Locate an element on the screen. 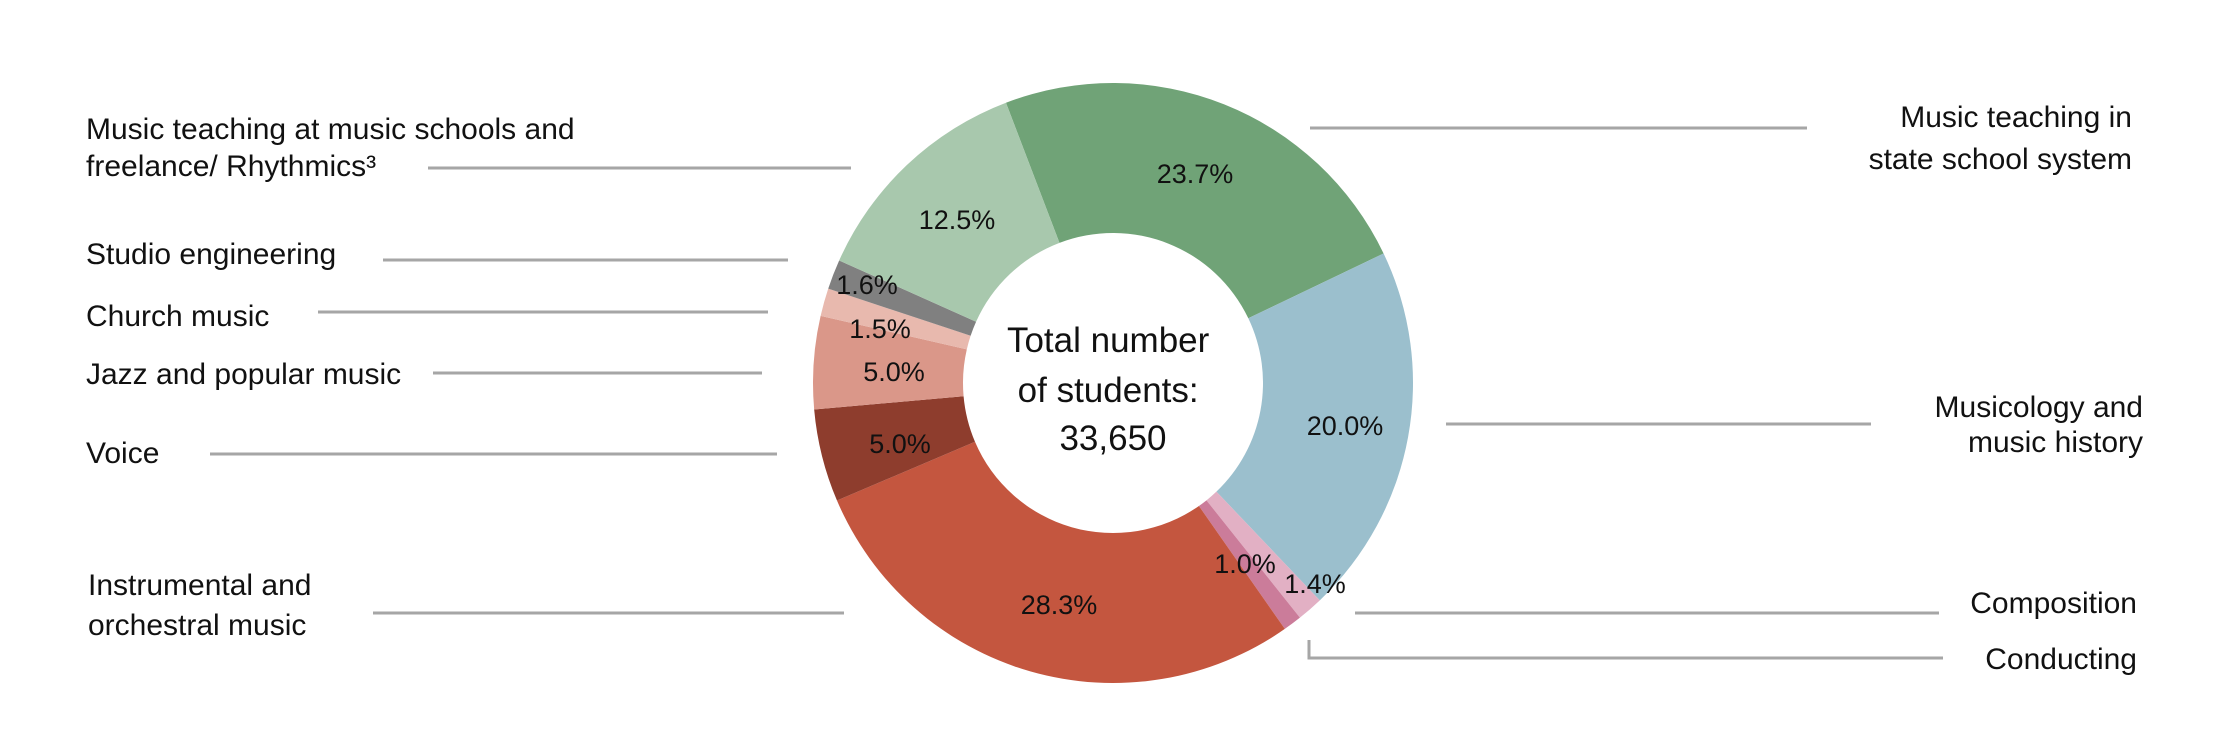 The image size is (2225, 750). category-label-composition: Composition is located at coordinates (2053, 603).